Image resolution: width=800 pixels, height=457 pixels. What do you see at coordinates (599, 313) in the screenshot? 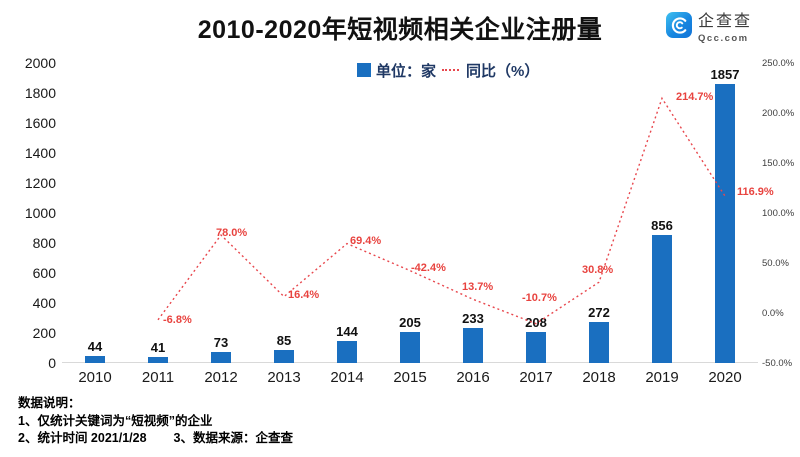
I see `bar-value-label: 272` at bounding box center [599, 313].